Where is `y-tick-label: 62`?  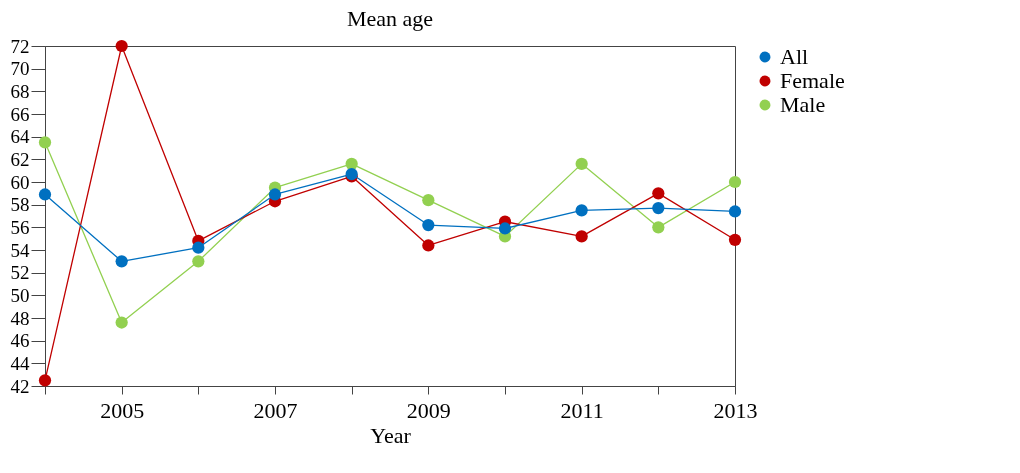
y-tick-label: 62 is located at coordinates (20, 159).